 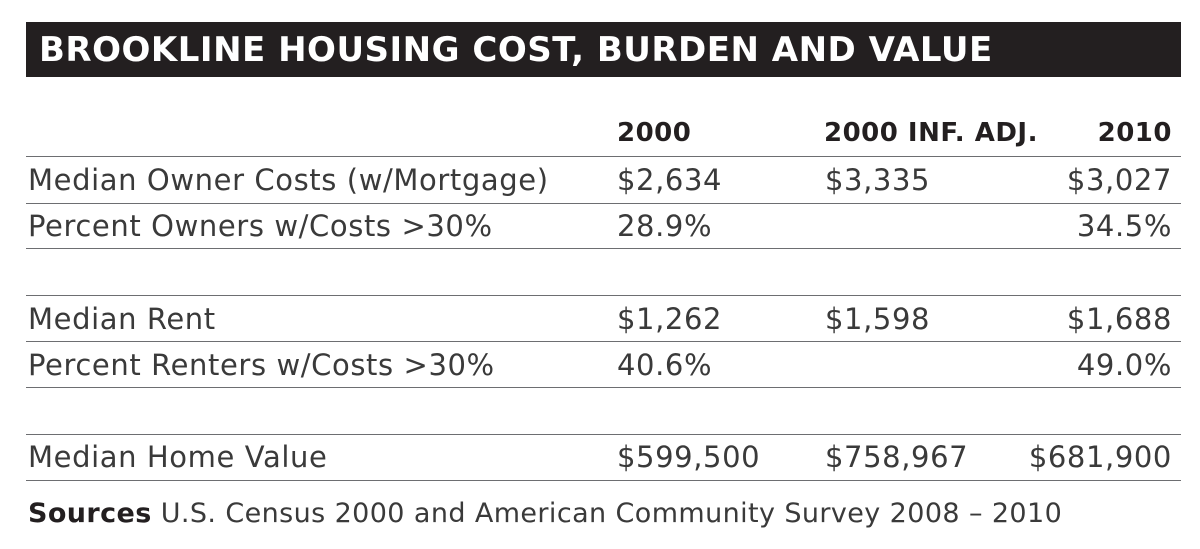 I want to click on row-label: Median Owner Costs (w/Mortgage), so click(x=288, y=180).